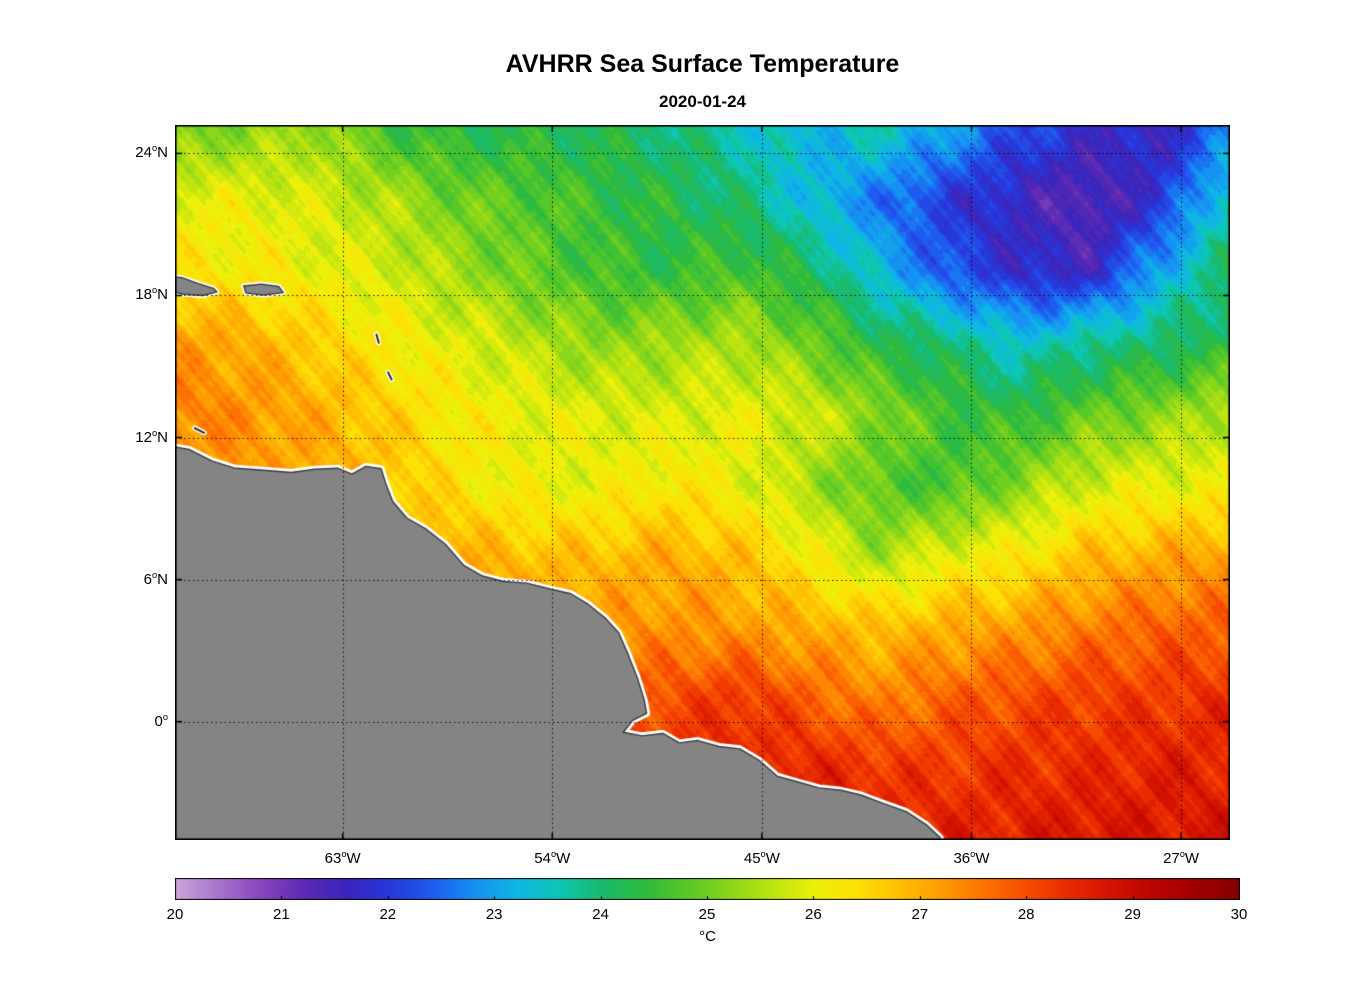  Describe the element at coordinates (920, 914) in the screenshot. I see `colorbar-tick-label: 27` at that location.